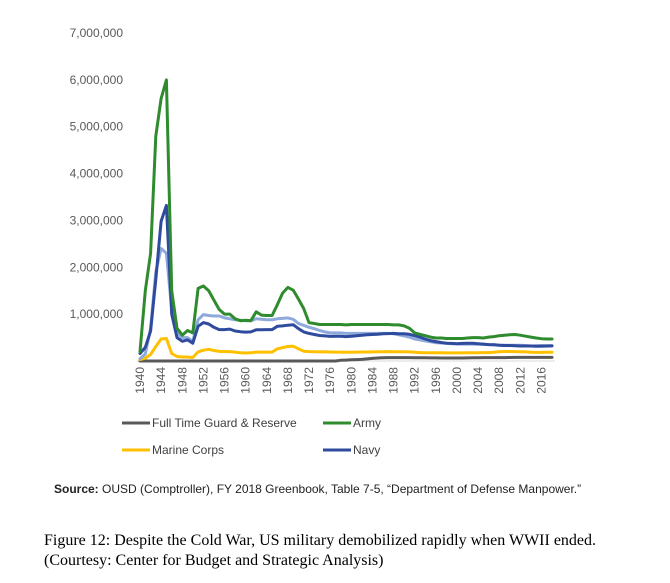  Describe the element at coordinates (97, 33) in the screenshot. I see `y-tick-label: 7,000,000` at that location.